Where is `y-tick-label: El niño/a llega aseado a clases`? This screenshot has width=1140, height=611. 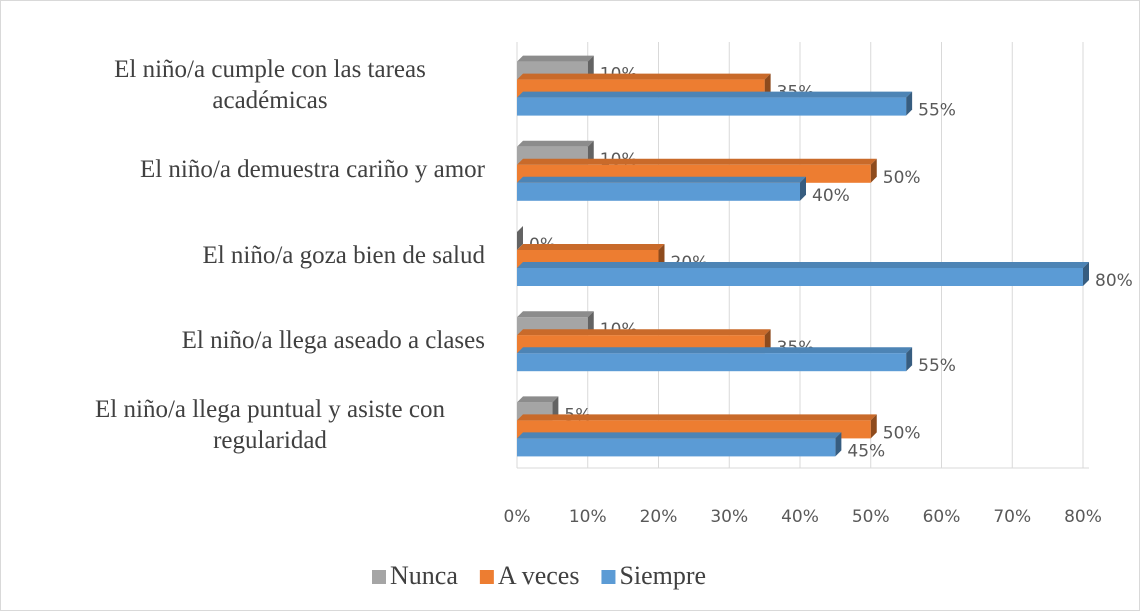 y-tick-label: El niño/a llega aseado a clases is located at coordinates (333, 340).